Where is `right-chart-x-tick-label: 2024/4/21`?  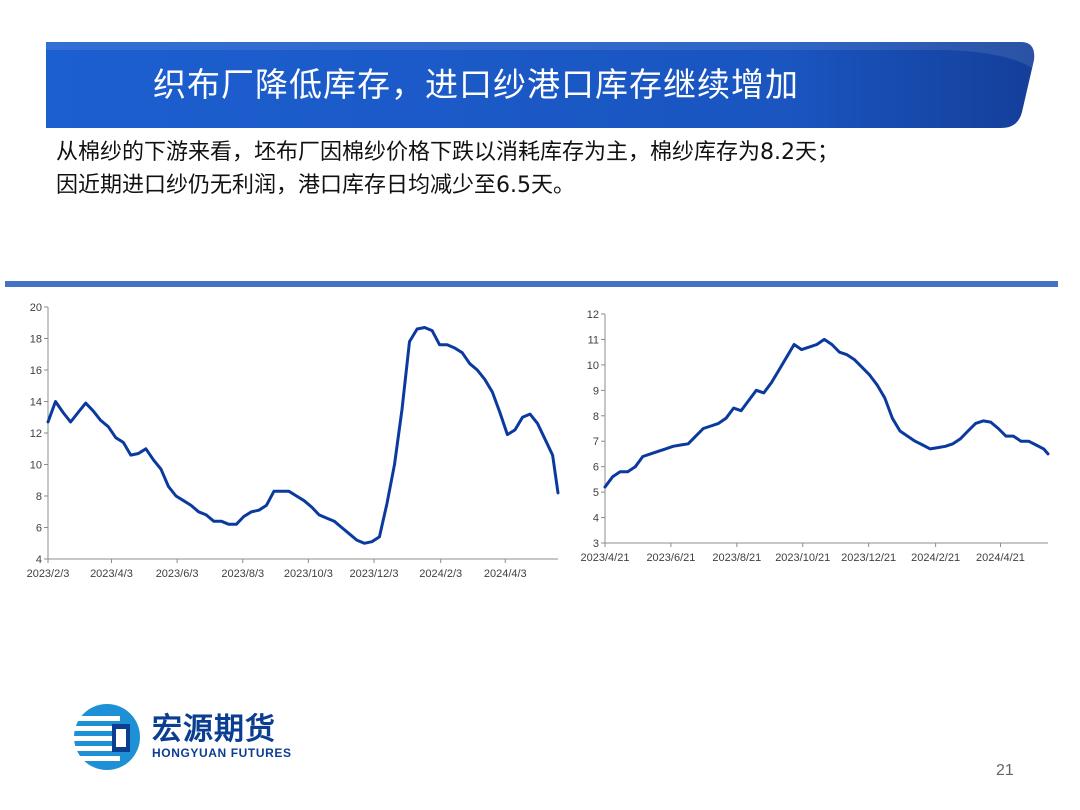 right-chart-x-tick-label: 2024/4/21 is located at coordinates (1000, 558).